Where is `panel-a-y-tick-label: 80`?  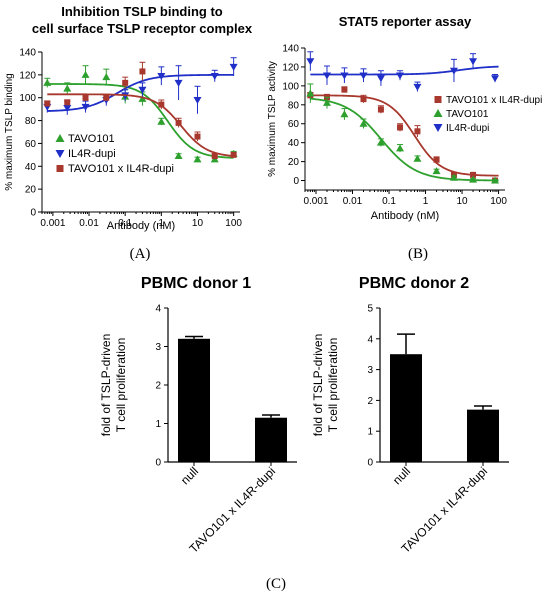
panel-a-y-tick-label: 80 is located at coordinates (31, 121).